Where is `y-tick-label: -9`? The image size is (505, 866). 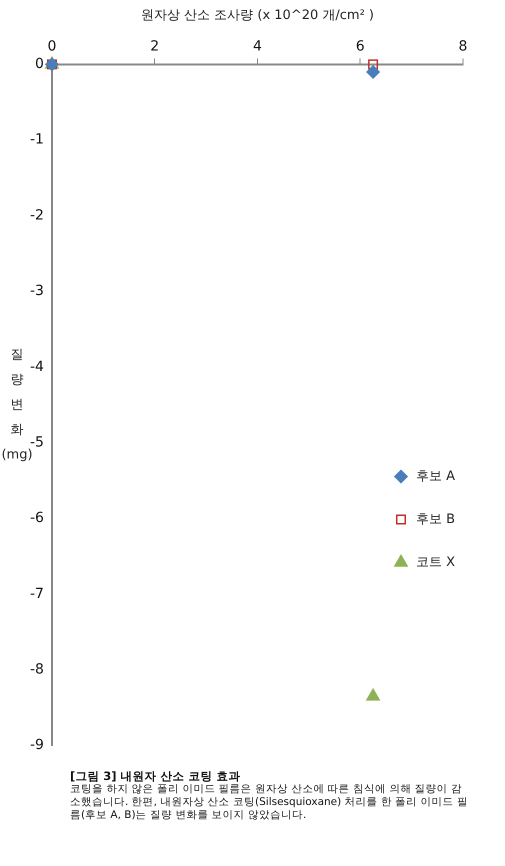 y-tick-label: -9 is located at coordinates (37, 745).